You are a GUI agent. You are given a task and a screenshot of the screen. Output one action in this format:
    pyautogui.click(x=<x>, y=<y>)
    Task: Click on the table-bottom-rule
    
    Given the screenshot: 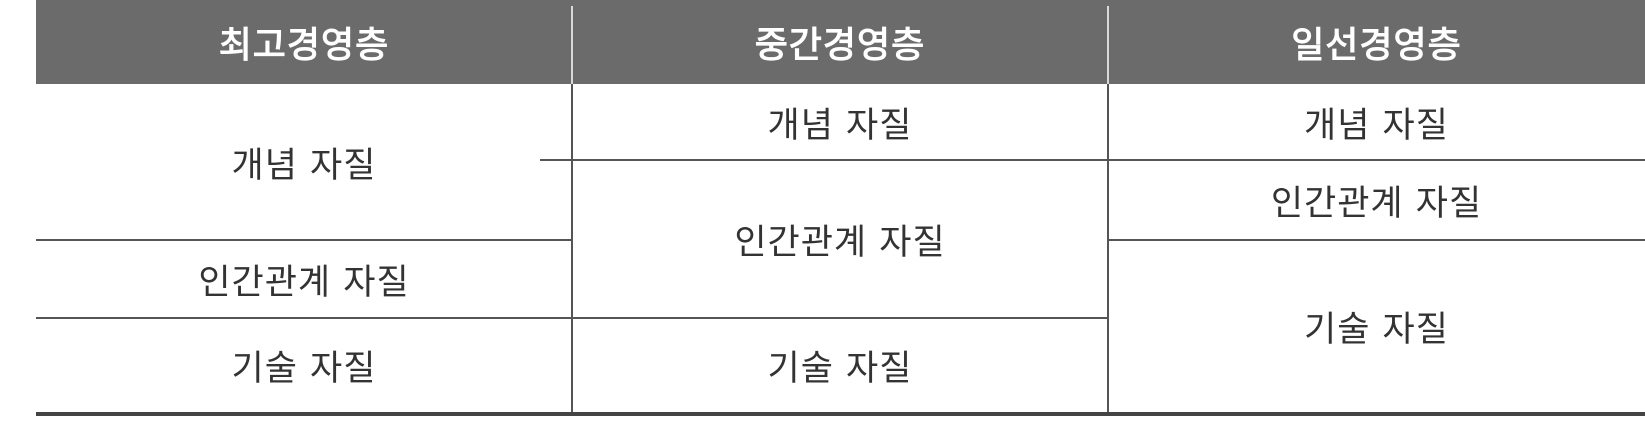 What is the action you would take?
    pyautogui.click(x=840, y=414)
    